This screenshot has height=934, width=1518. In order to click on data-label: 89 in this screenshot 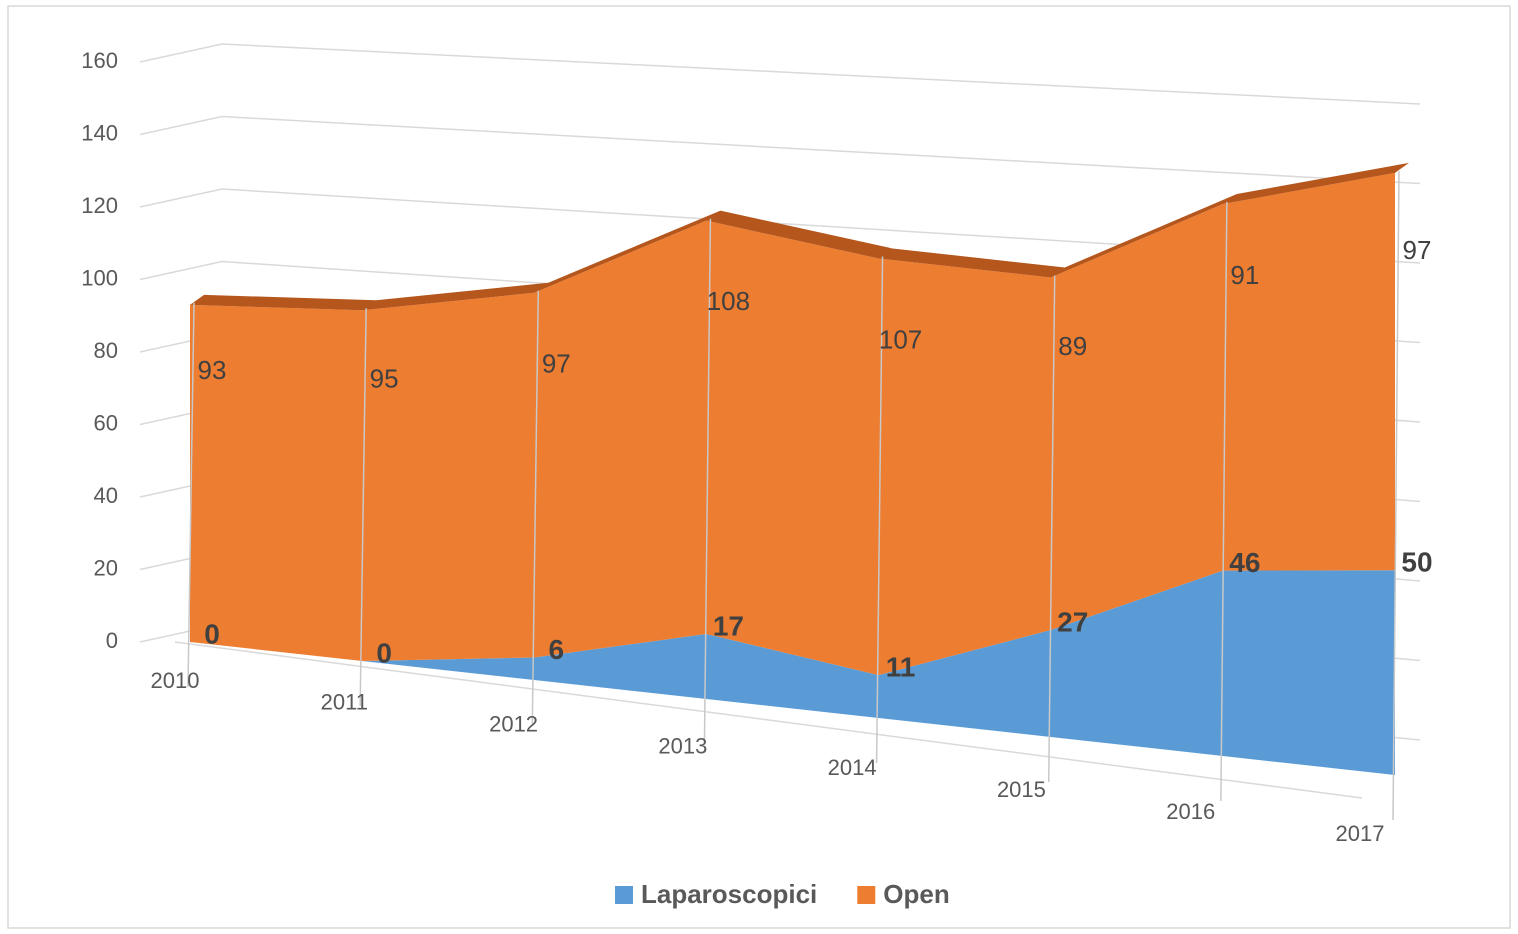, I will do `click(1072, 346)`.